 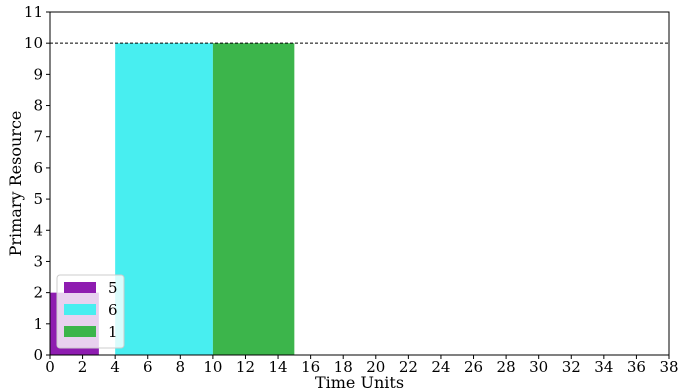 What do you see at coordinates (245, 367) in the screenshot?
I see `x-tick-label: 12` at bounding box center [245, 367].